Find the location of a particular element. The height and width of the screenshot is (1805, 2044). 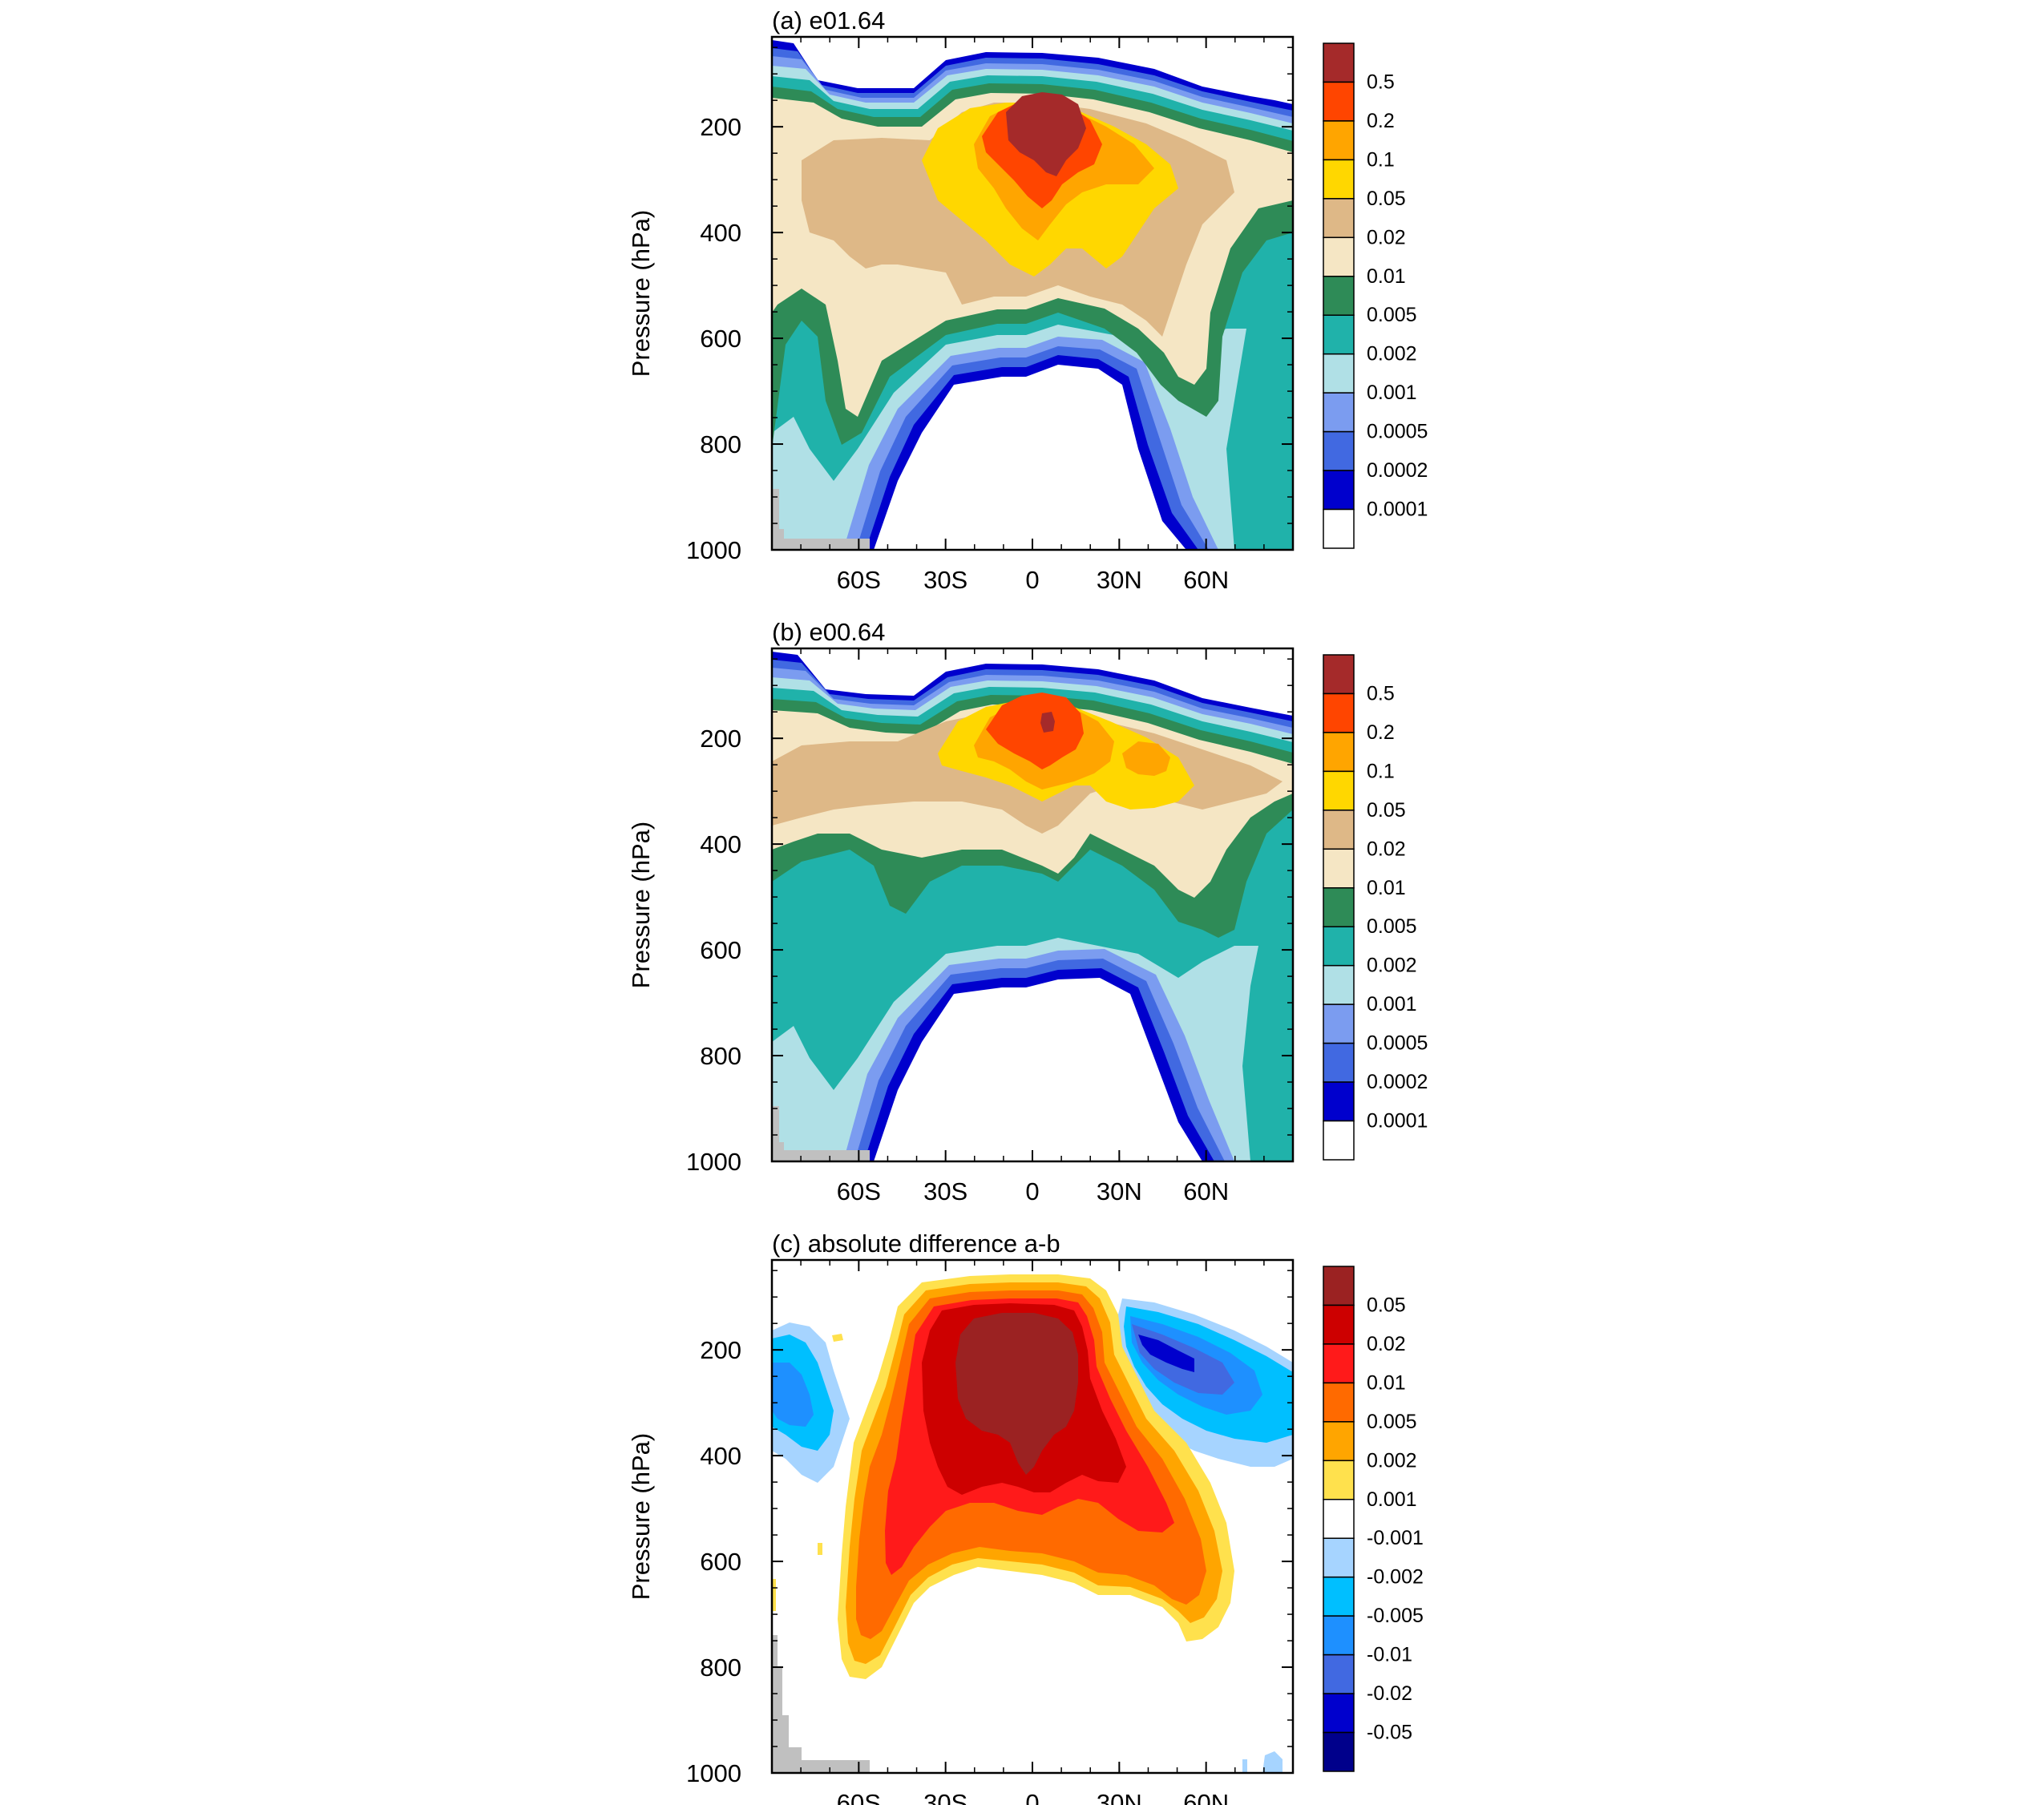

panel-a-title: (a) e01.64 is located at coordinates (829, 20).